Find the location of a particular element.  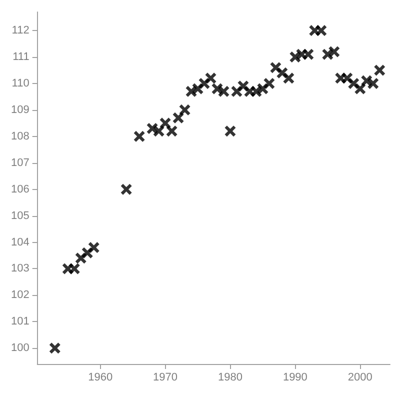

y-tick-label: 107 is located at coordinates (20, 162).